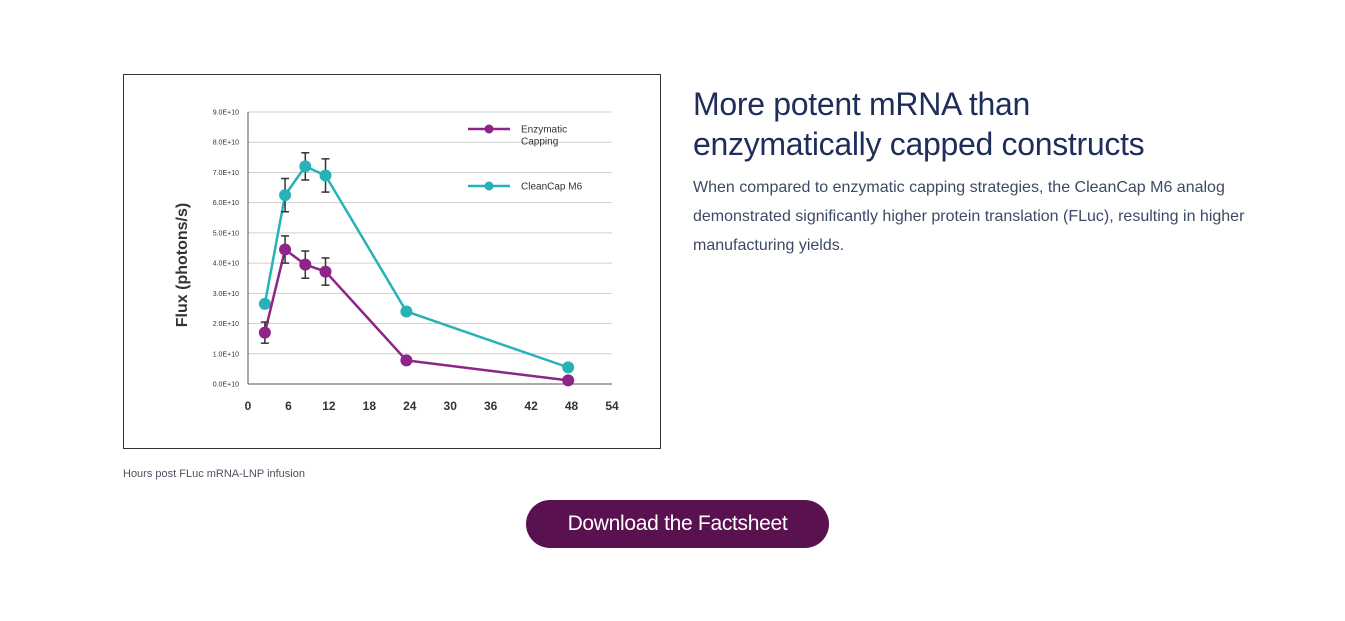  Describe the element at coordinates (226, 354) in the screenshot. I see `y-tick-label-1: 1.0E+10` at that location.